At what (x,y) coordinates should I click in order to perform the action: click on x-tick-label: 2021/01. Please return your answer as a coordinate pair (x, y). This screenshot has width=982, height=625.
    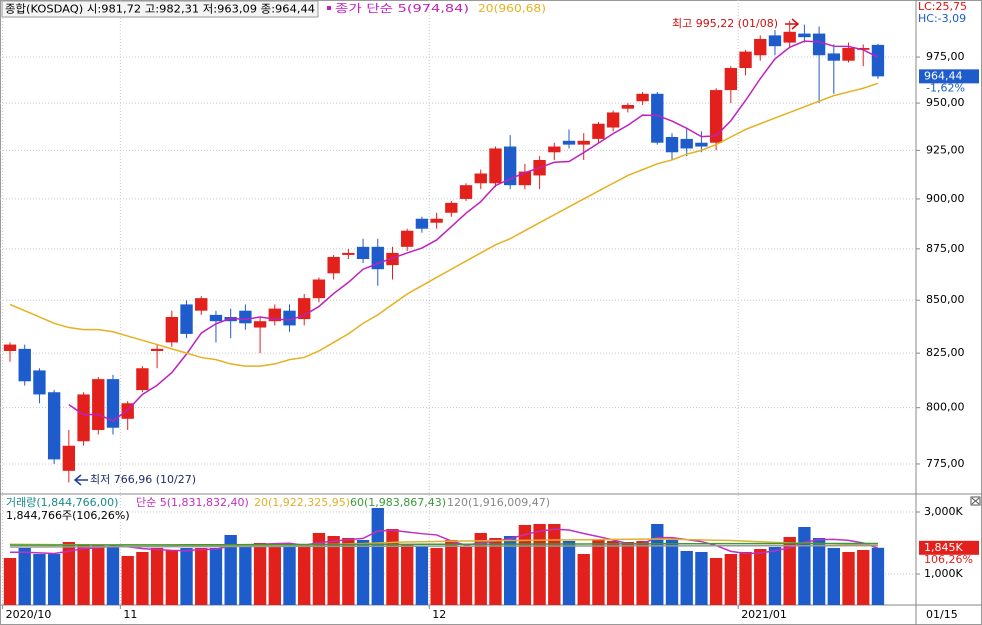
    Looking at the image, I should click on (764, 614).